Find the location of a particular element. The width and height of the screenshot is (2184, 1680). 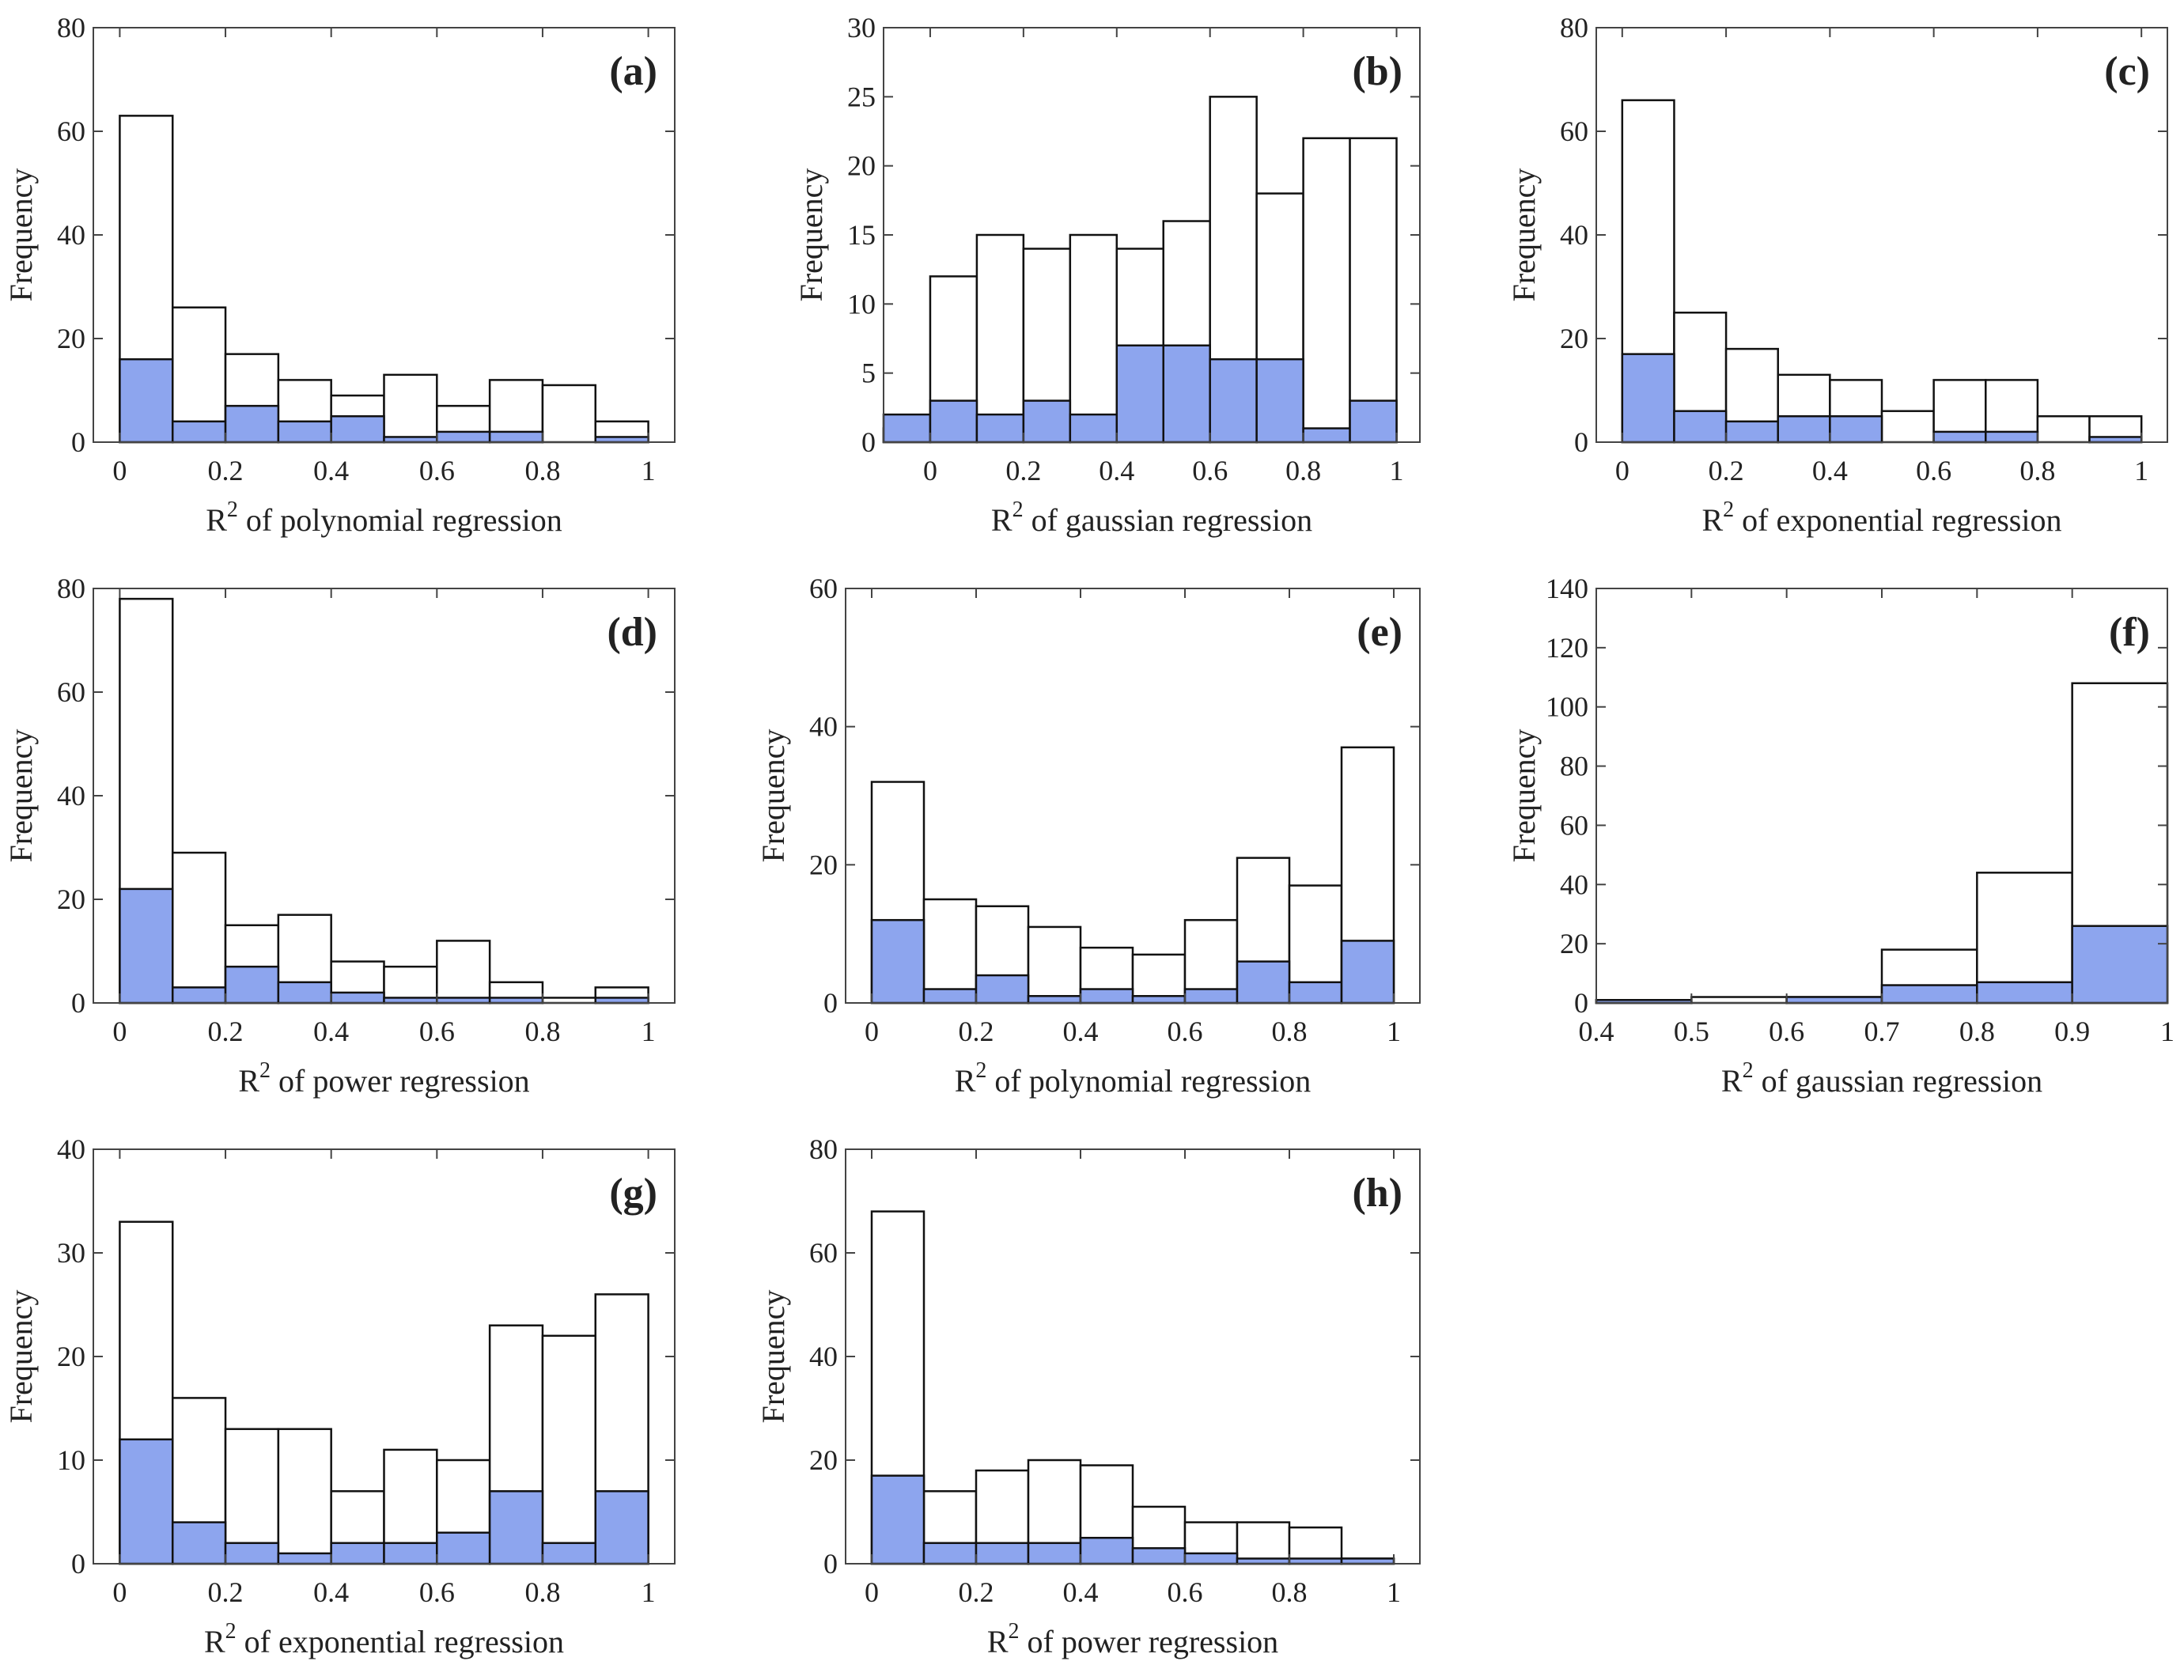

y-tick-label: 25 is located at coordinates (861, 96).